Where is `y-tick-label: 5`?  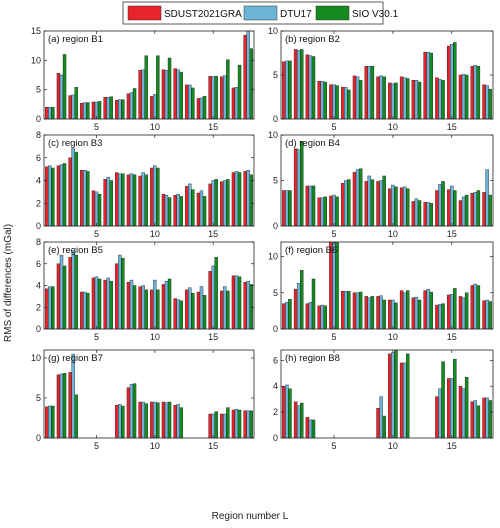 y-tick-label: 5 is located at coordinates (38, 90).